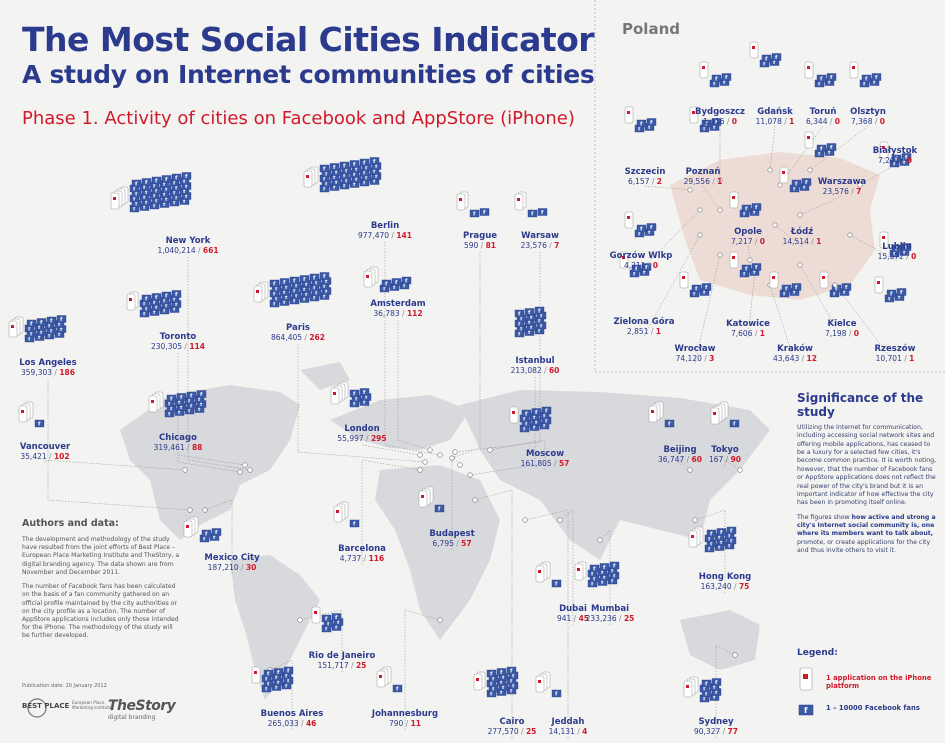 The width and height of the screenshot is (945, 743). I want to click on mumbai-pin-dot, so click(600, 540).